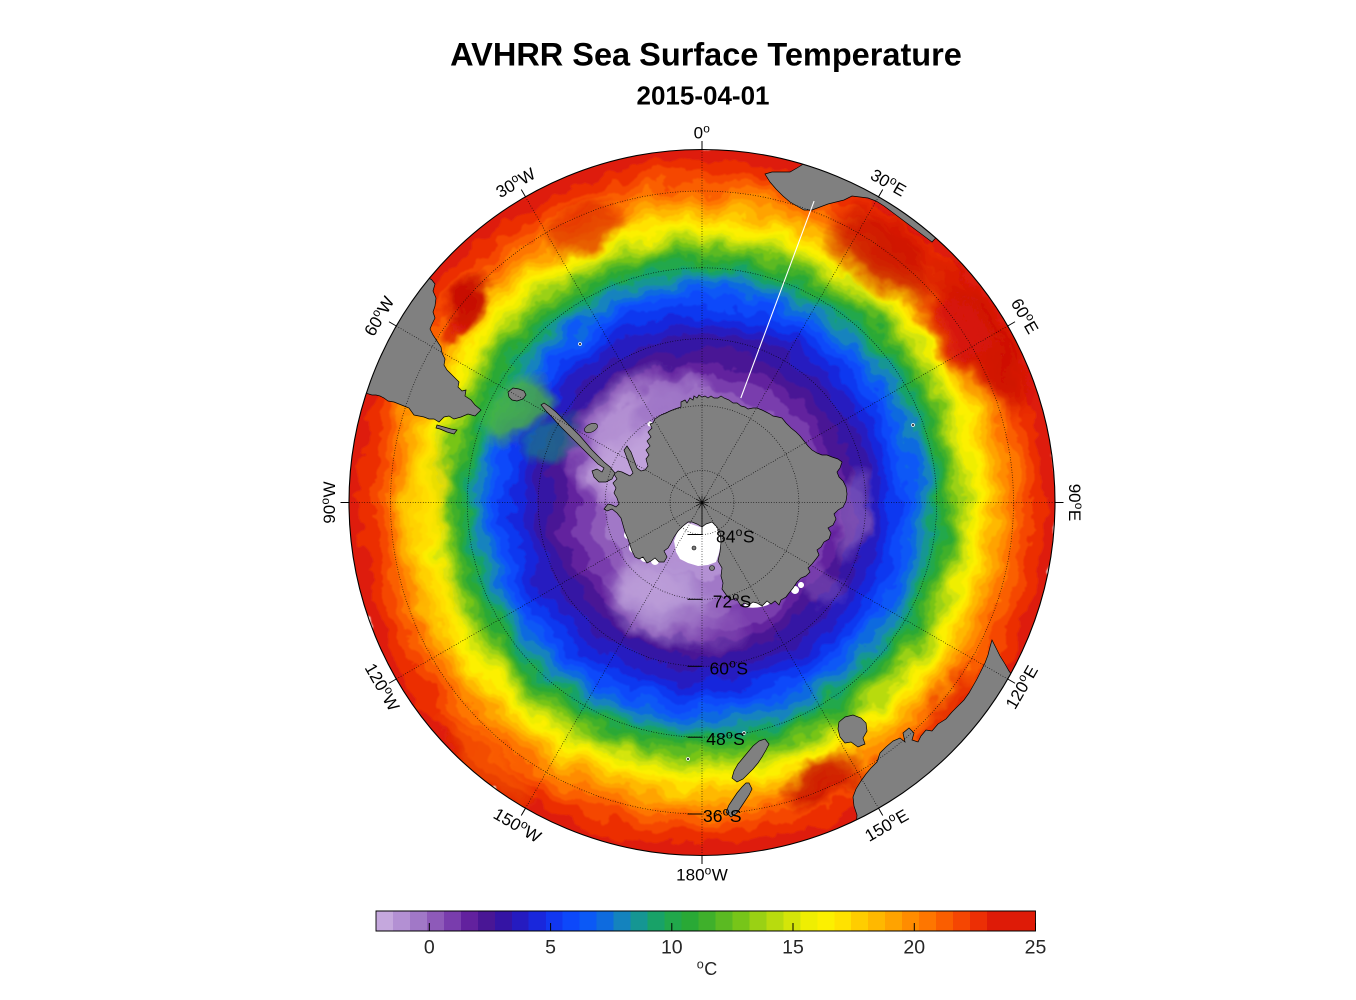 The height and width of the screenshot is (1000, 1356). Describe the element at coordinates (706, 55) in the screenshot. I see `svg-text: AVHRR Sea Surface Temperature` at that location.